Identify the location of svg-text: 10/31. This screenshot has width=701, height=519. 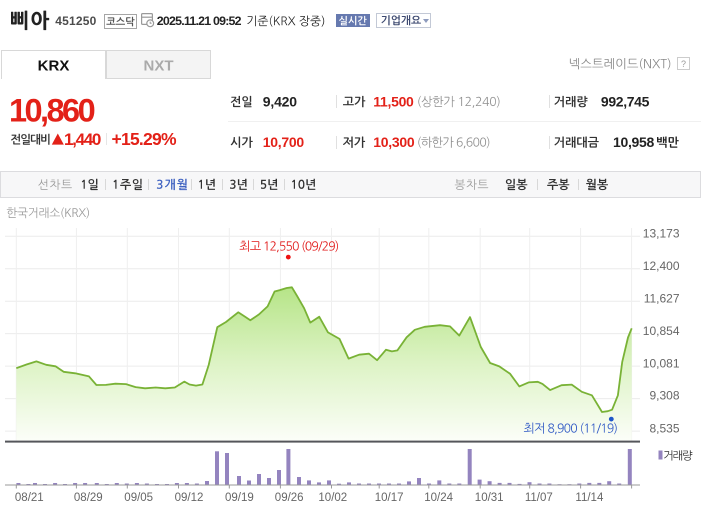
(489, 498).